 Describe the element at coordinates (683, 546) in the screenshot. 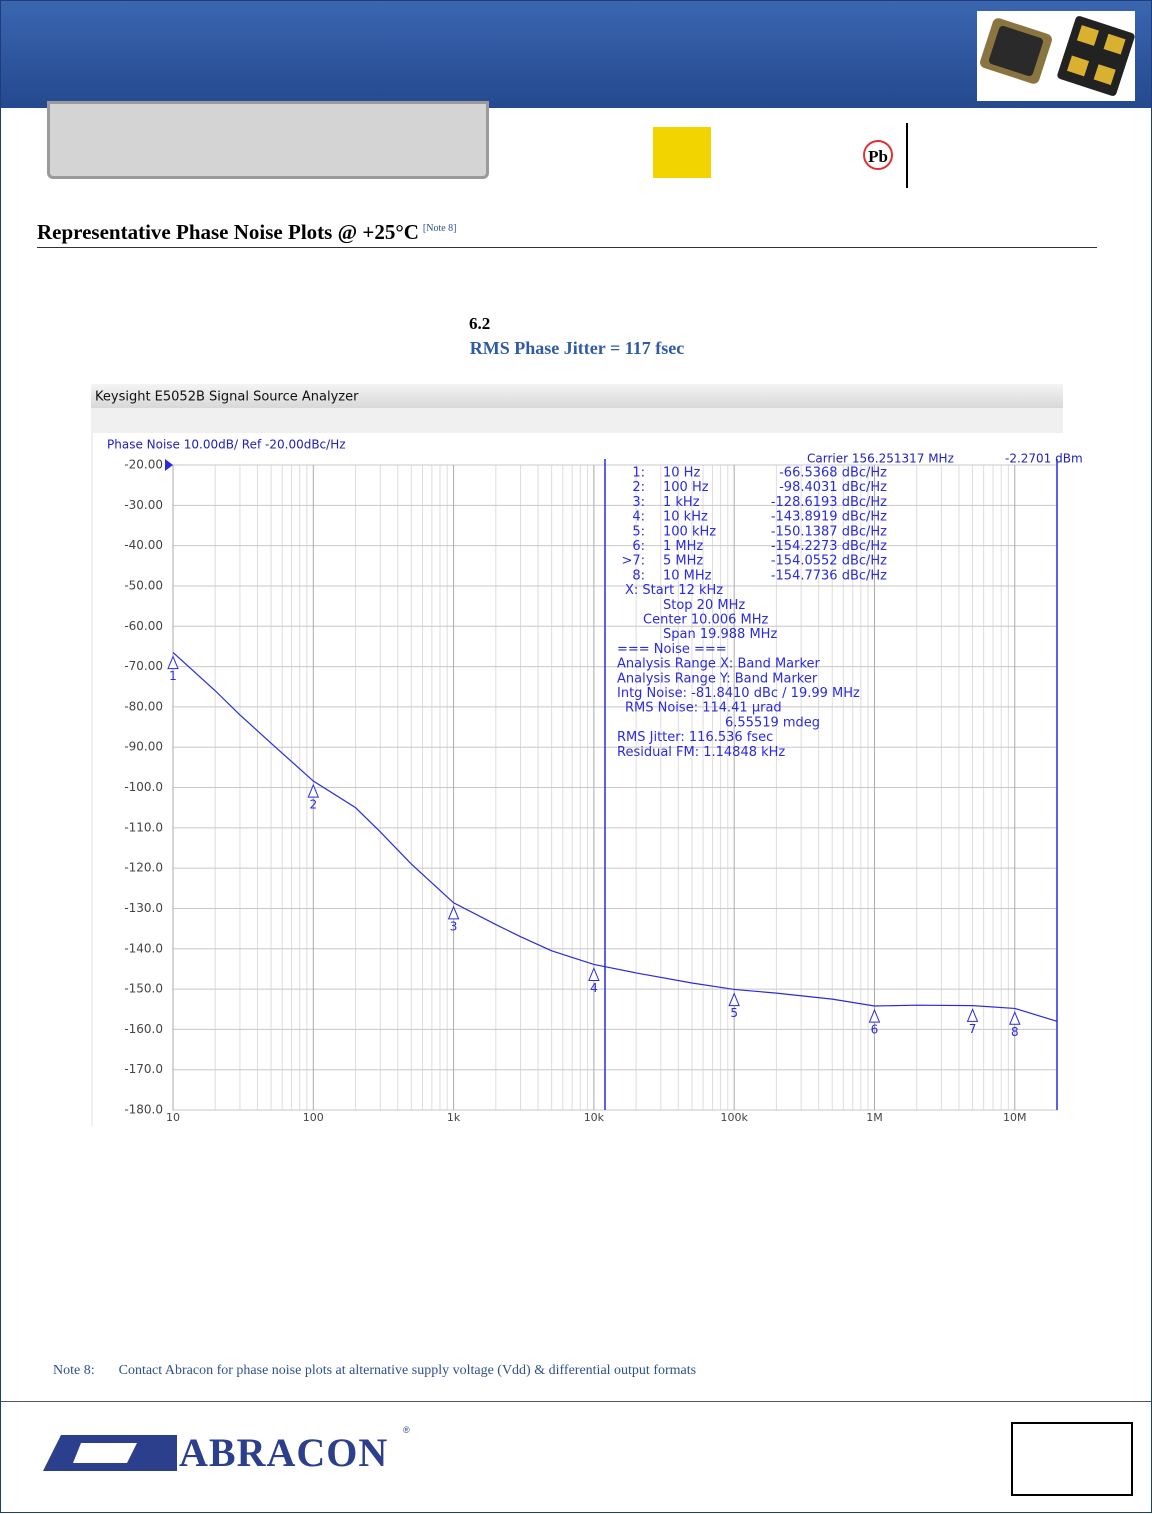

I see `marker-freq: 1 MHz` at that location.